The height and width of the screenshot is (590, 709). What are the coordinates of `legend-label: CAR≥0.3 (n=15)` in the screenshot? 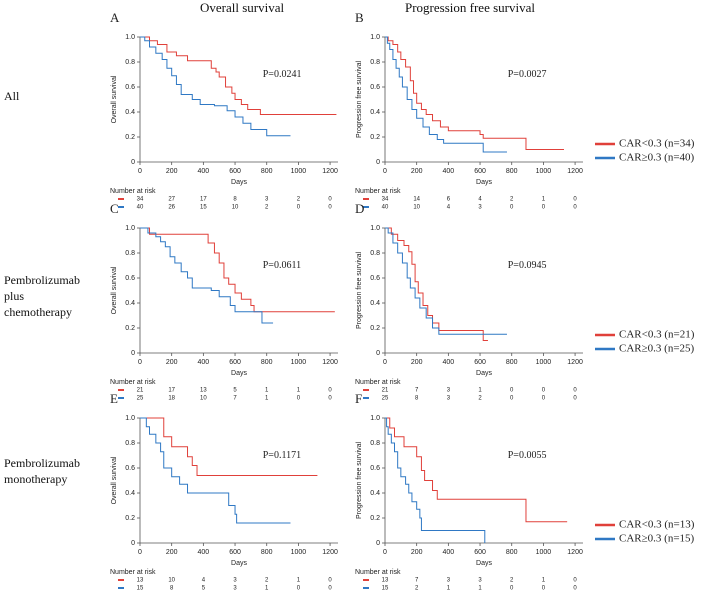 It's located at (657, 539).